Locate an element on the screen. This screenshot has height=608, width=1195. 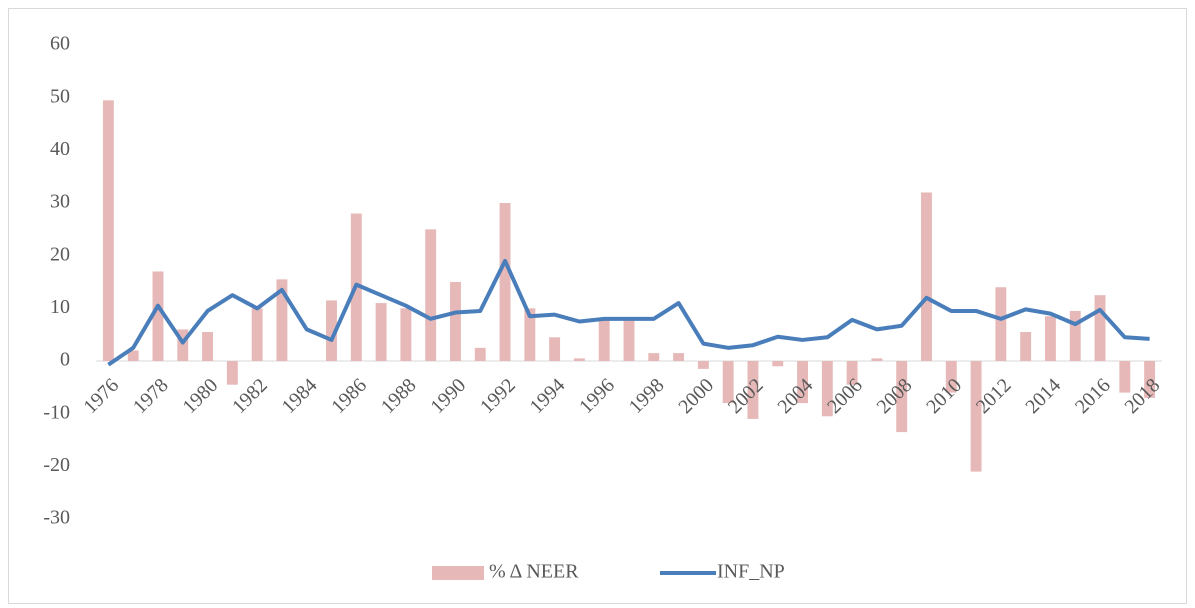
legend-swatch is located at coordinates (458, 573).